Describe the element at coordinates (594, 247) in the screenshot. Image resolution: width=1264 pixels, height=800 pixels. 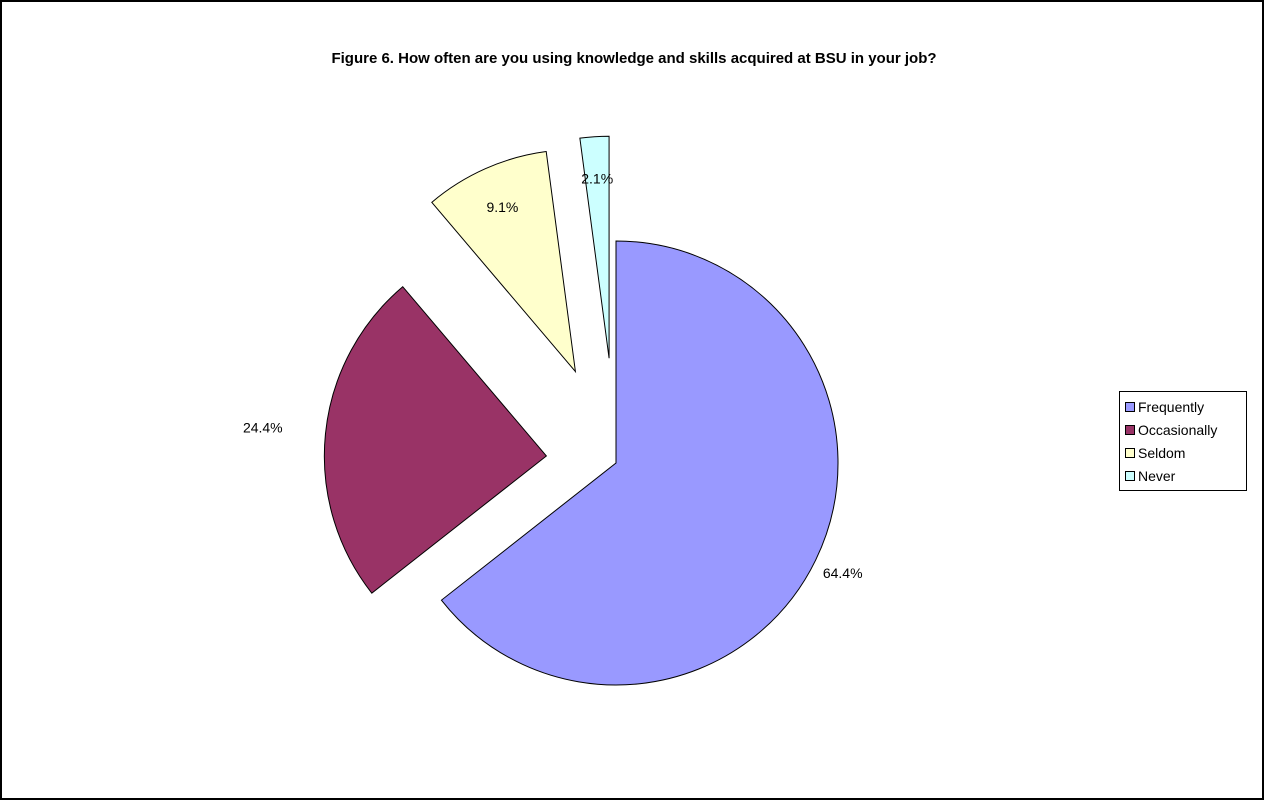
I see `pie-slice-never` at that location.